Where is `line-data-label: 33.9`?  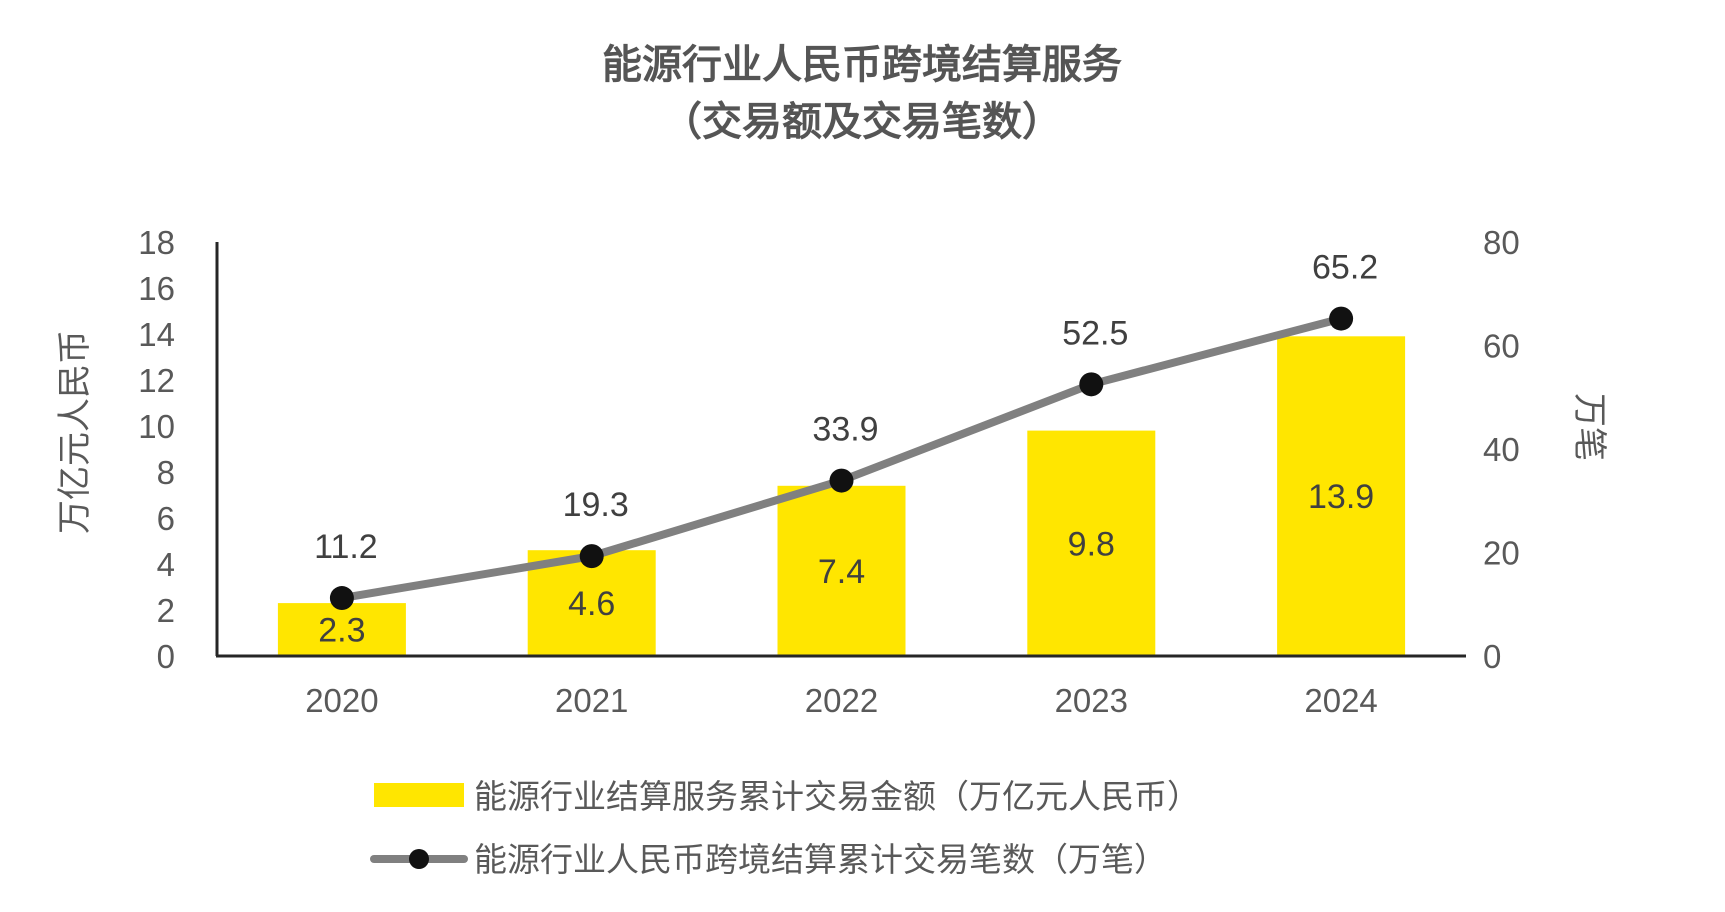 line-data-label: 33.9 is located at coordinates (845, 430).